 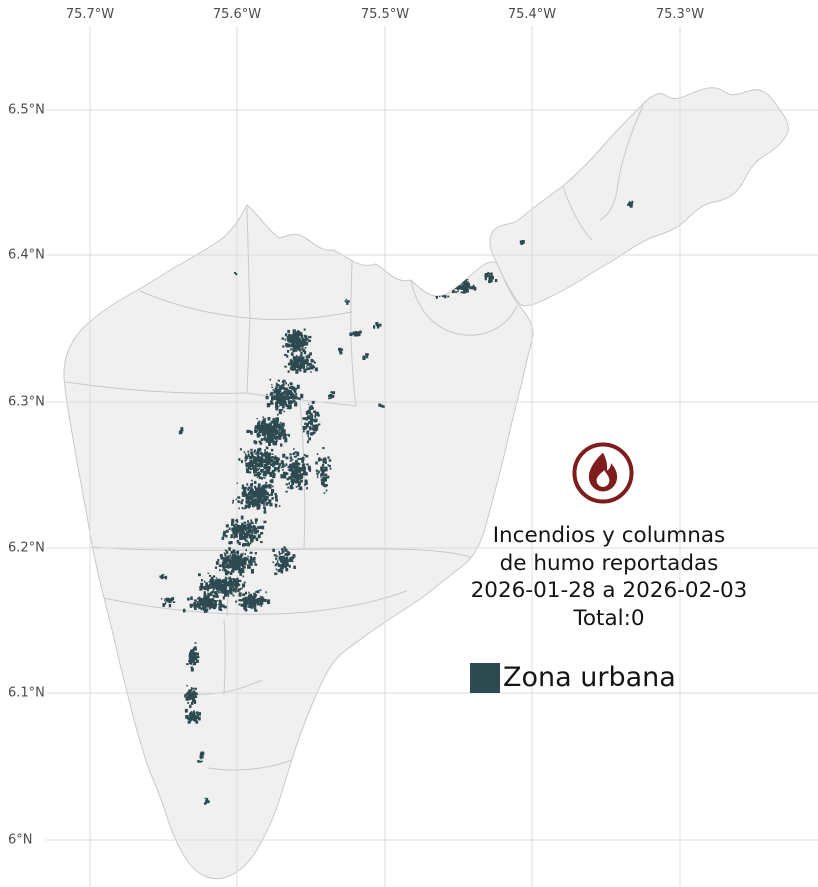 I want to click on lon-tick-label: 75.6°W, so click(x=237, y=14).